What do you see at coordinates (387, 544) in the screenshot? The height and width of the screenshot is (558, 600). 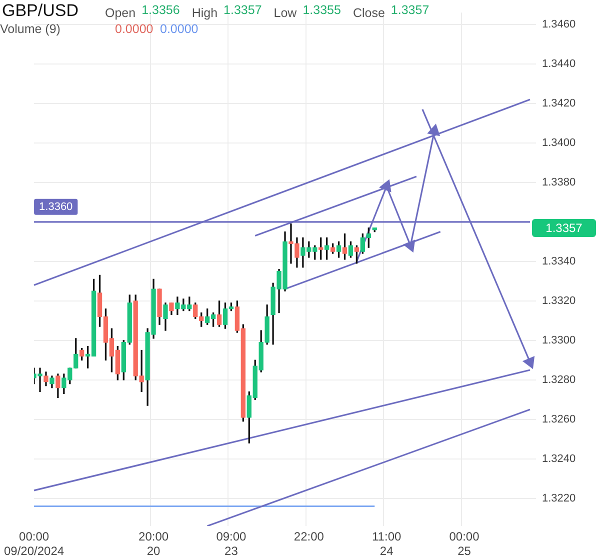 I see `x-tick-label: 11:00 24` at bounding box center [387, 544].